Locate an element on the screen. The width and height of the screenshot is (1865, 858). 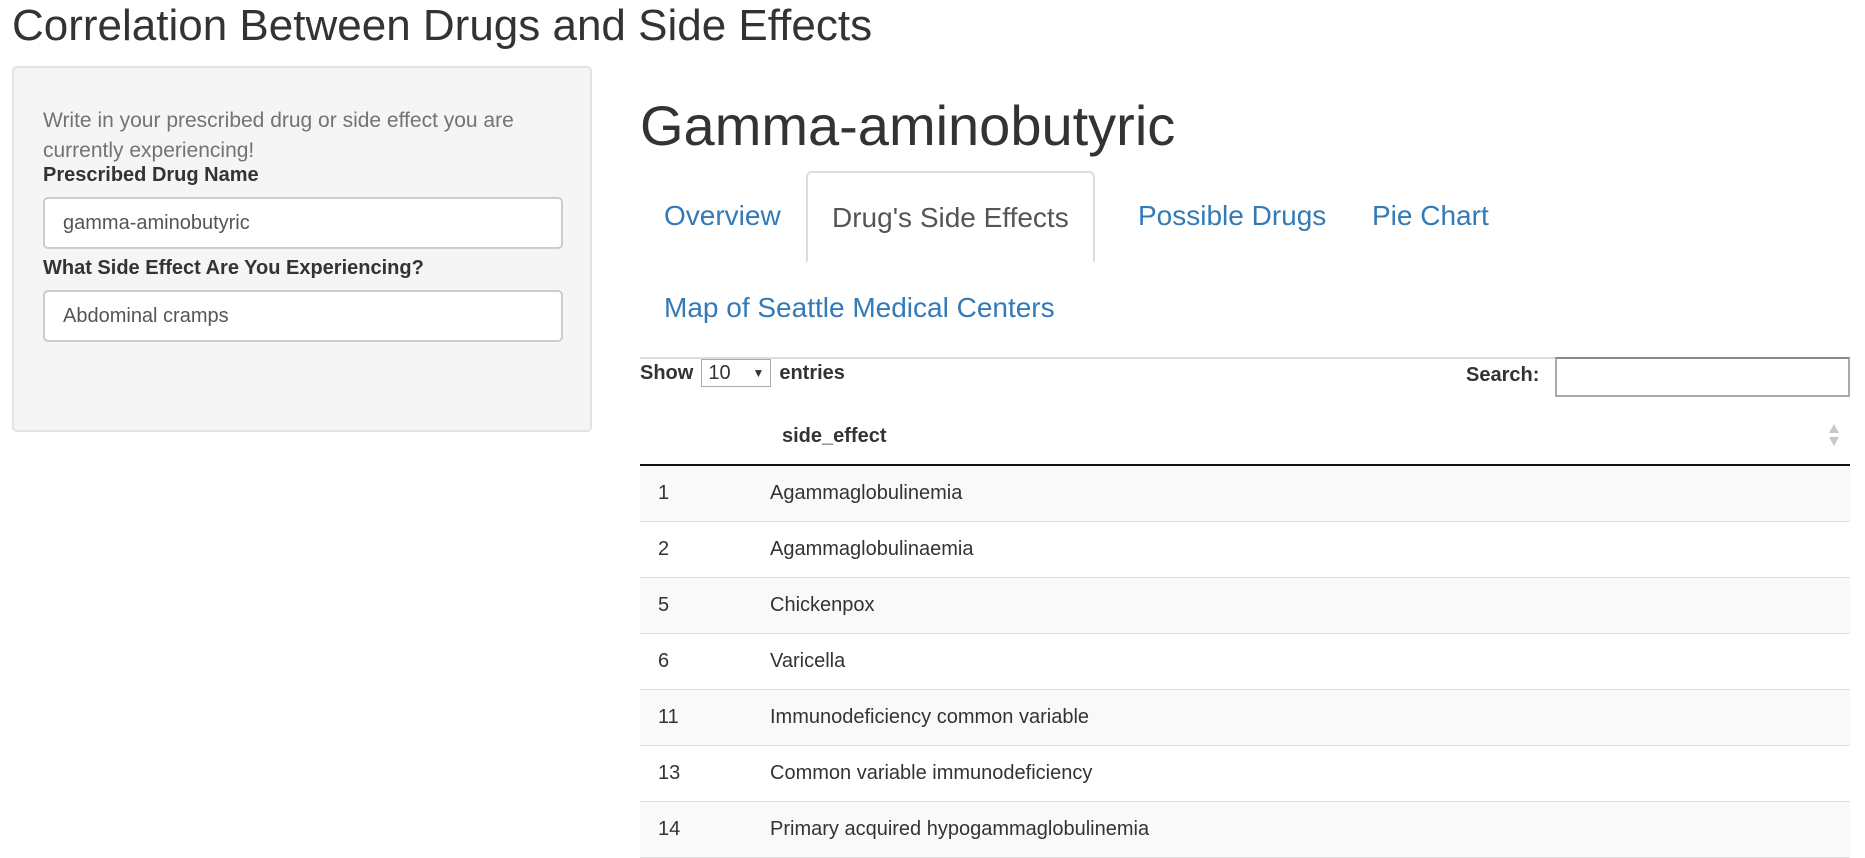
column-header-side-effect-label: side_effect is located at coordinates (834, 435).